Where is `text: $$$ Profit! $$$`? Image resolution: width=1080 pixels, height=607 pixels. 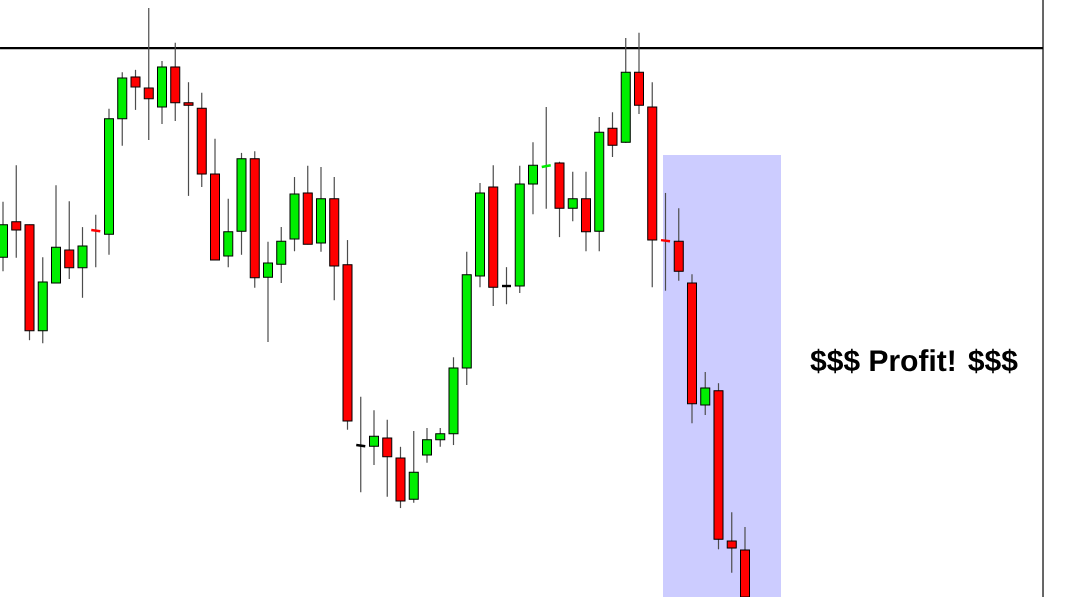
text: $$$ Profit! $$$ is located at coordinates (914, 361).